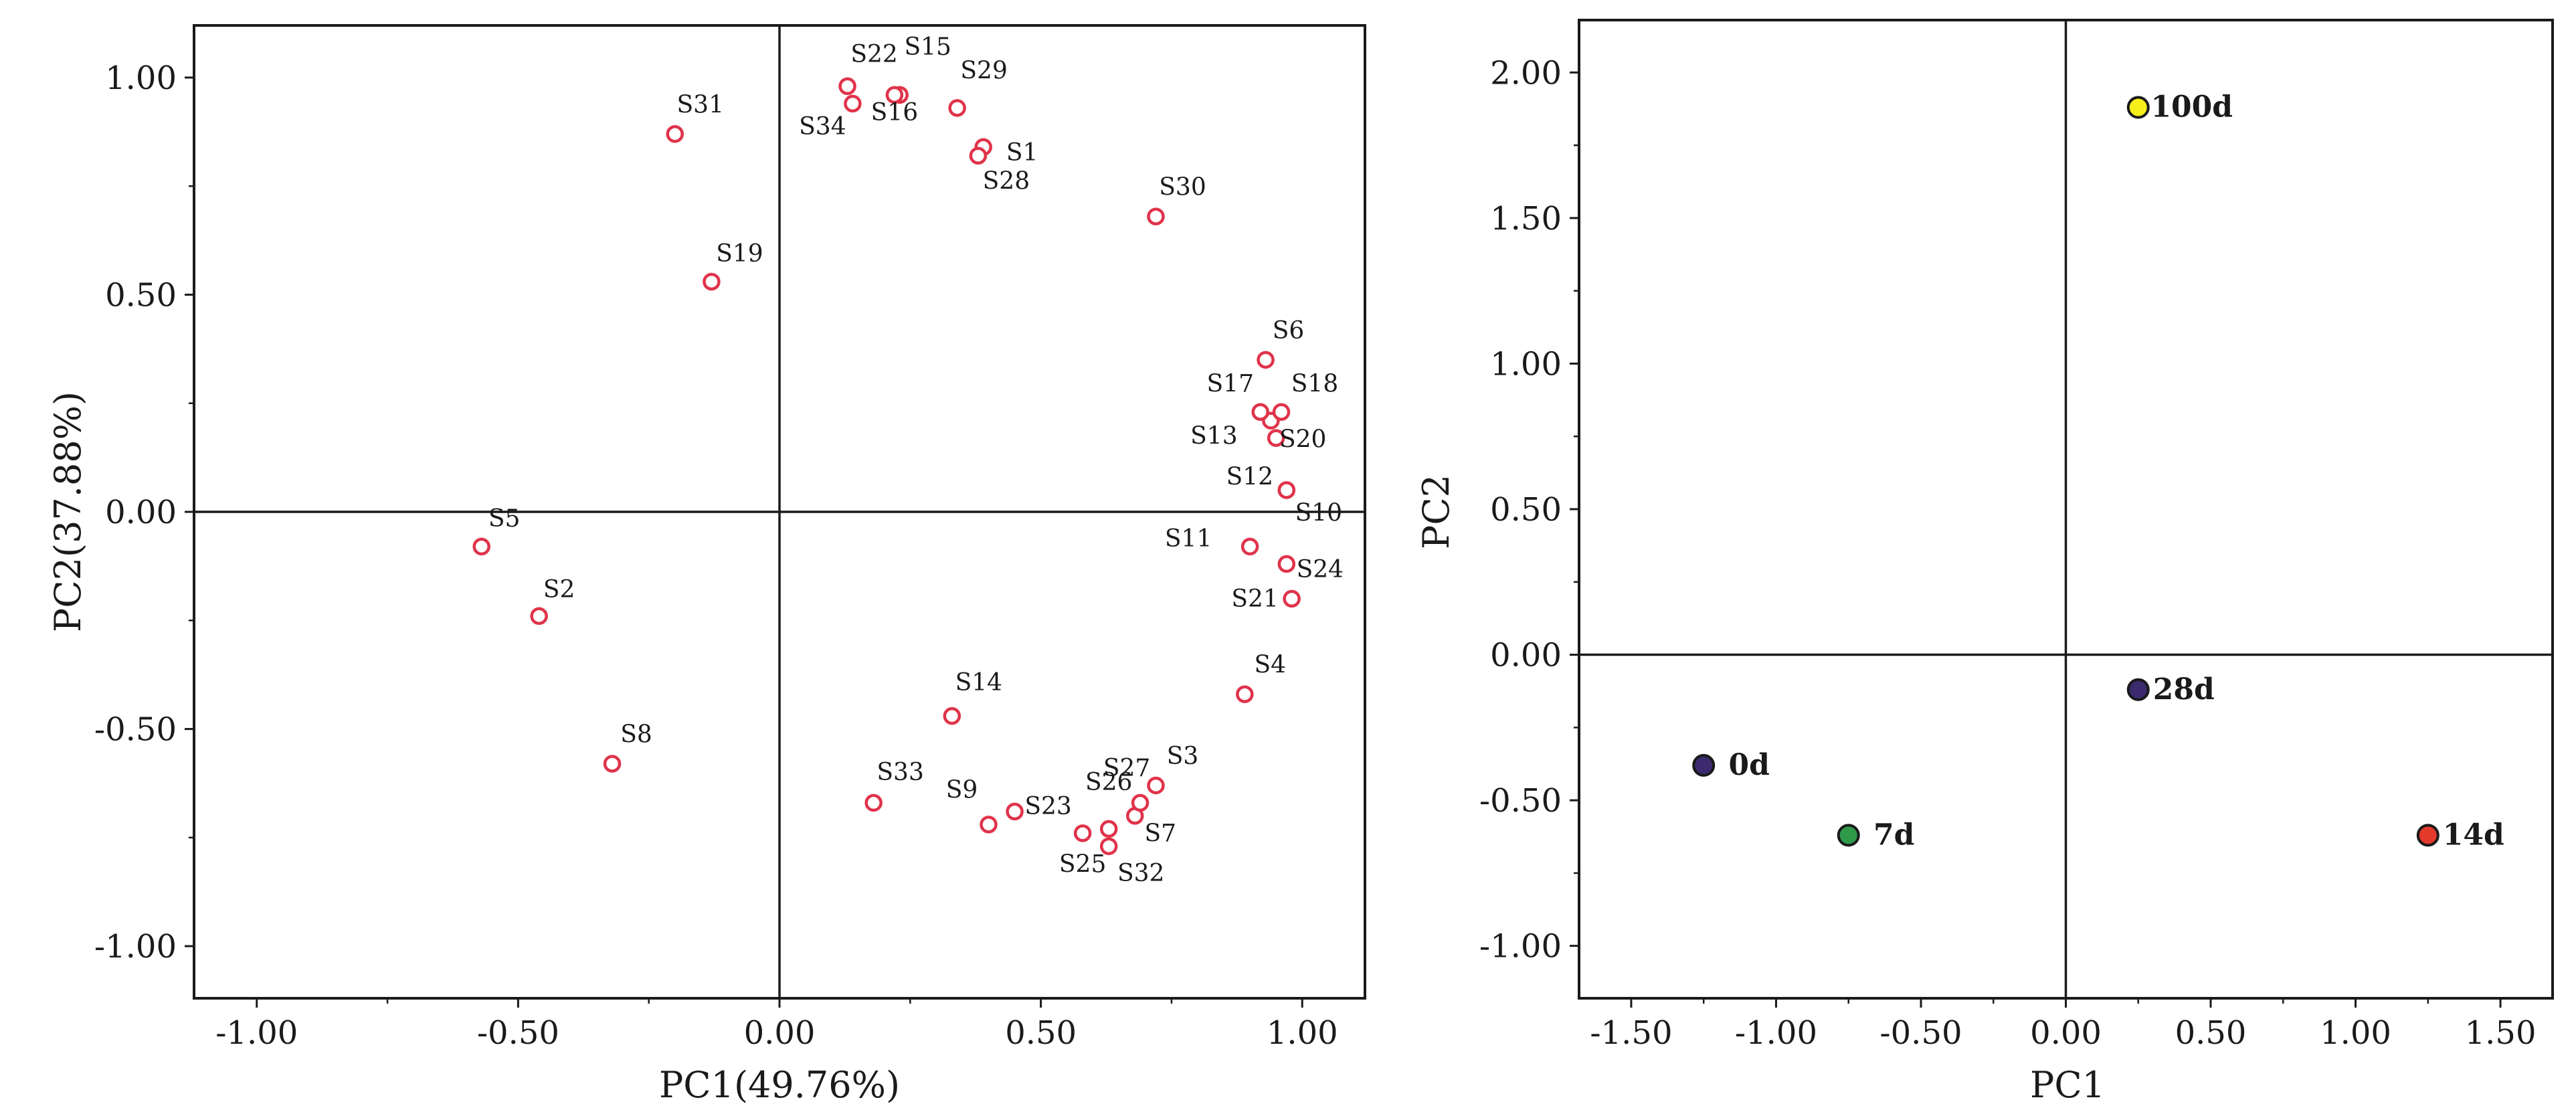 The image size is (2576, 1110). What do you see at coordinates (539, 616) in the screenshot?
I see `data-point-s2` at bounding box center [539, 616].